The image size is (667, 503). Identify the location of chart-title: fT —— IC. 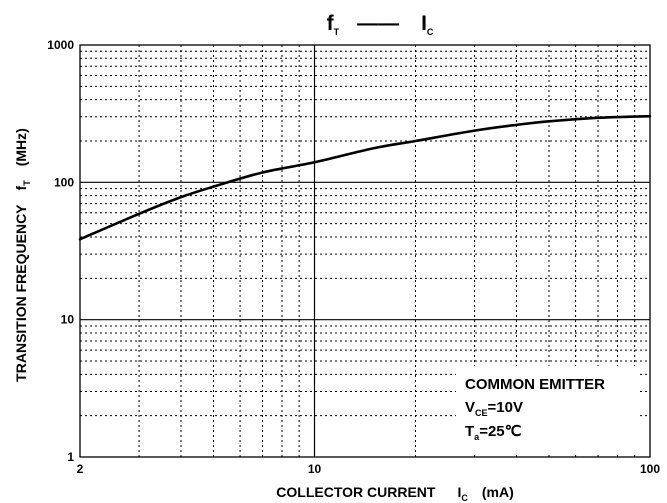
(380, 24).